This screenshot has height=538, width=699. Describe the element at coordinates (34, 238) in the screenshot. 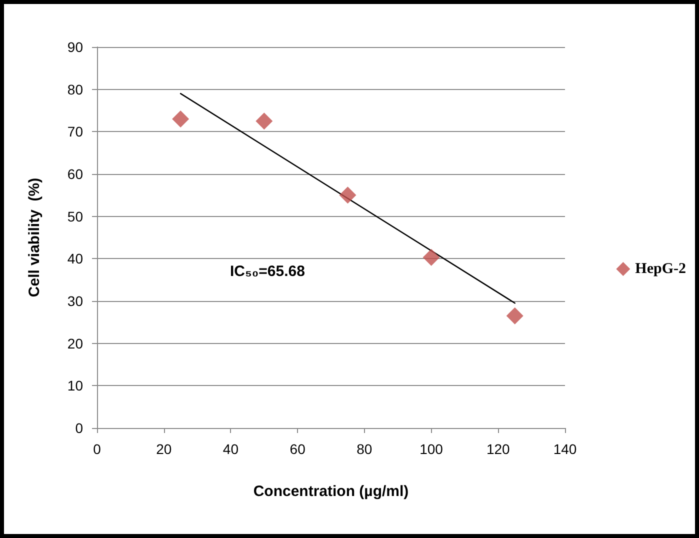

I see `y-axis-title: Cell viability (%)` at that location.